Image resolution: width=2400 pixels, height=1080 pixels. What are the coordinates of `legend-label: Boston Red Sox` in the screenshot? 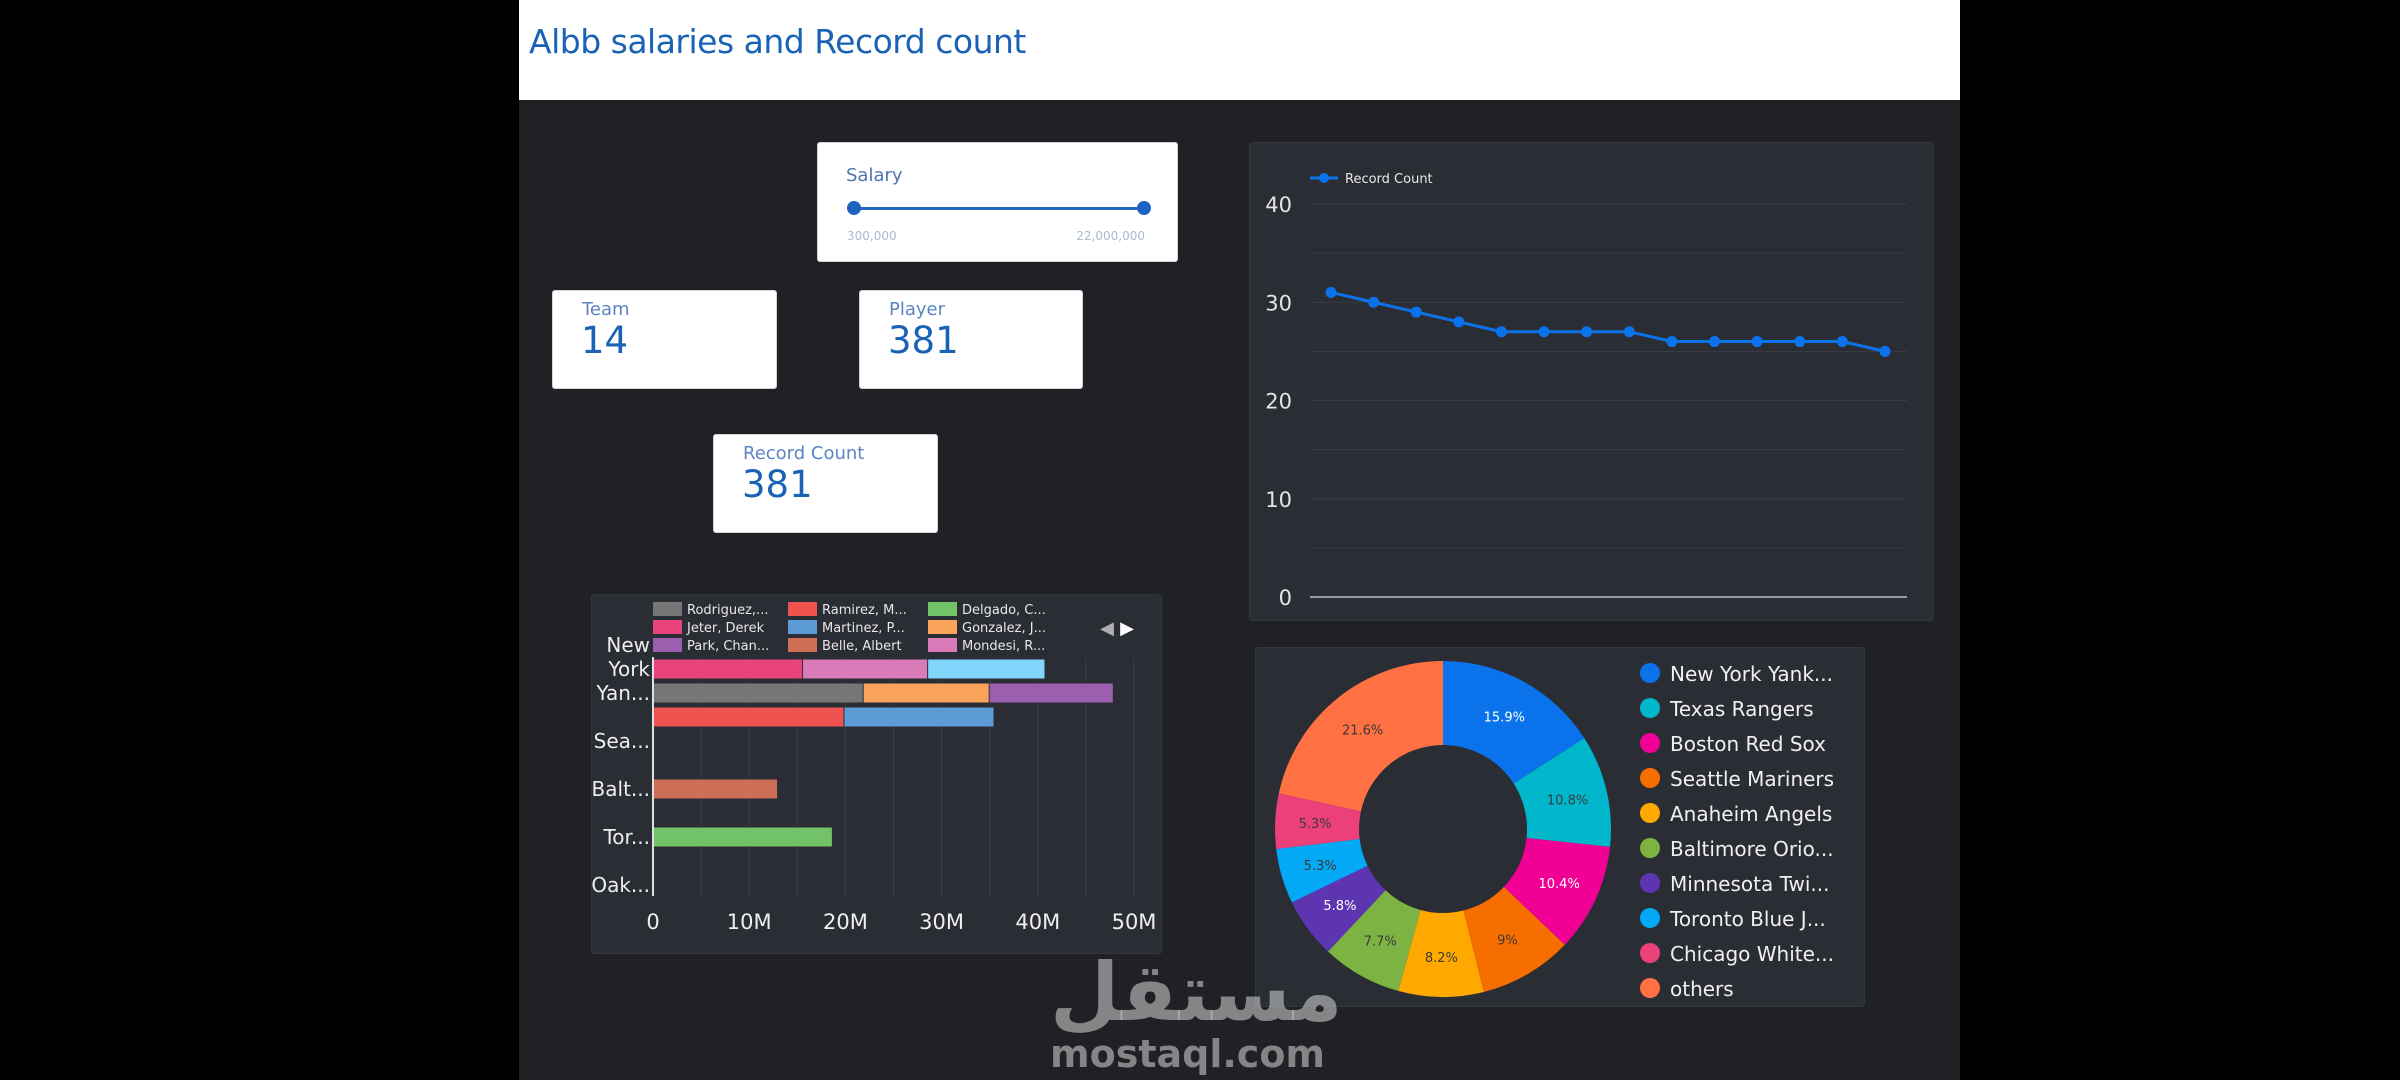 It's located at (1748, 744).